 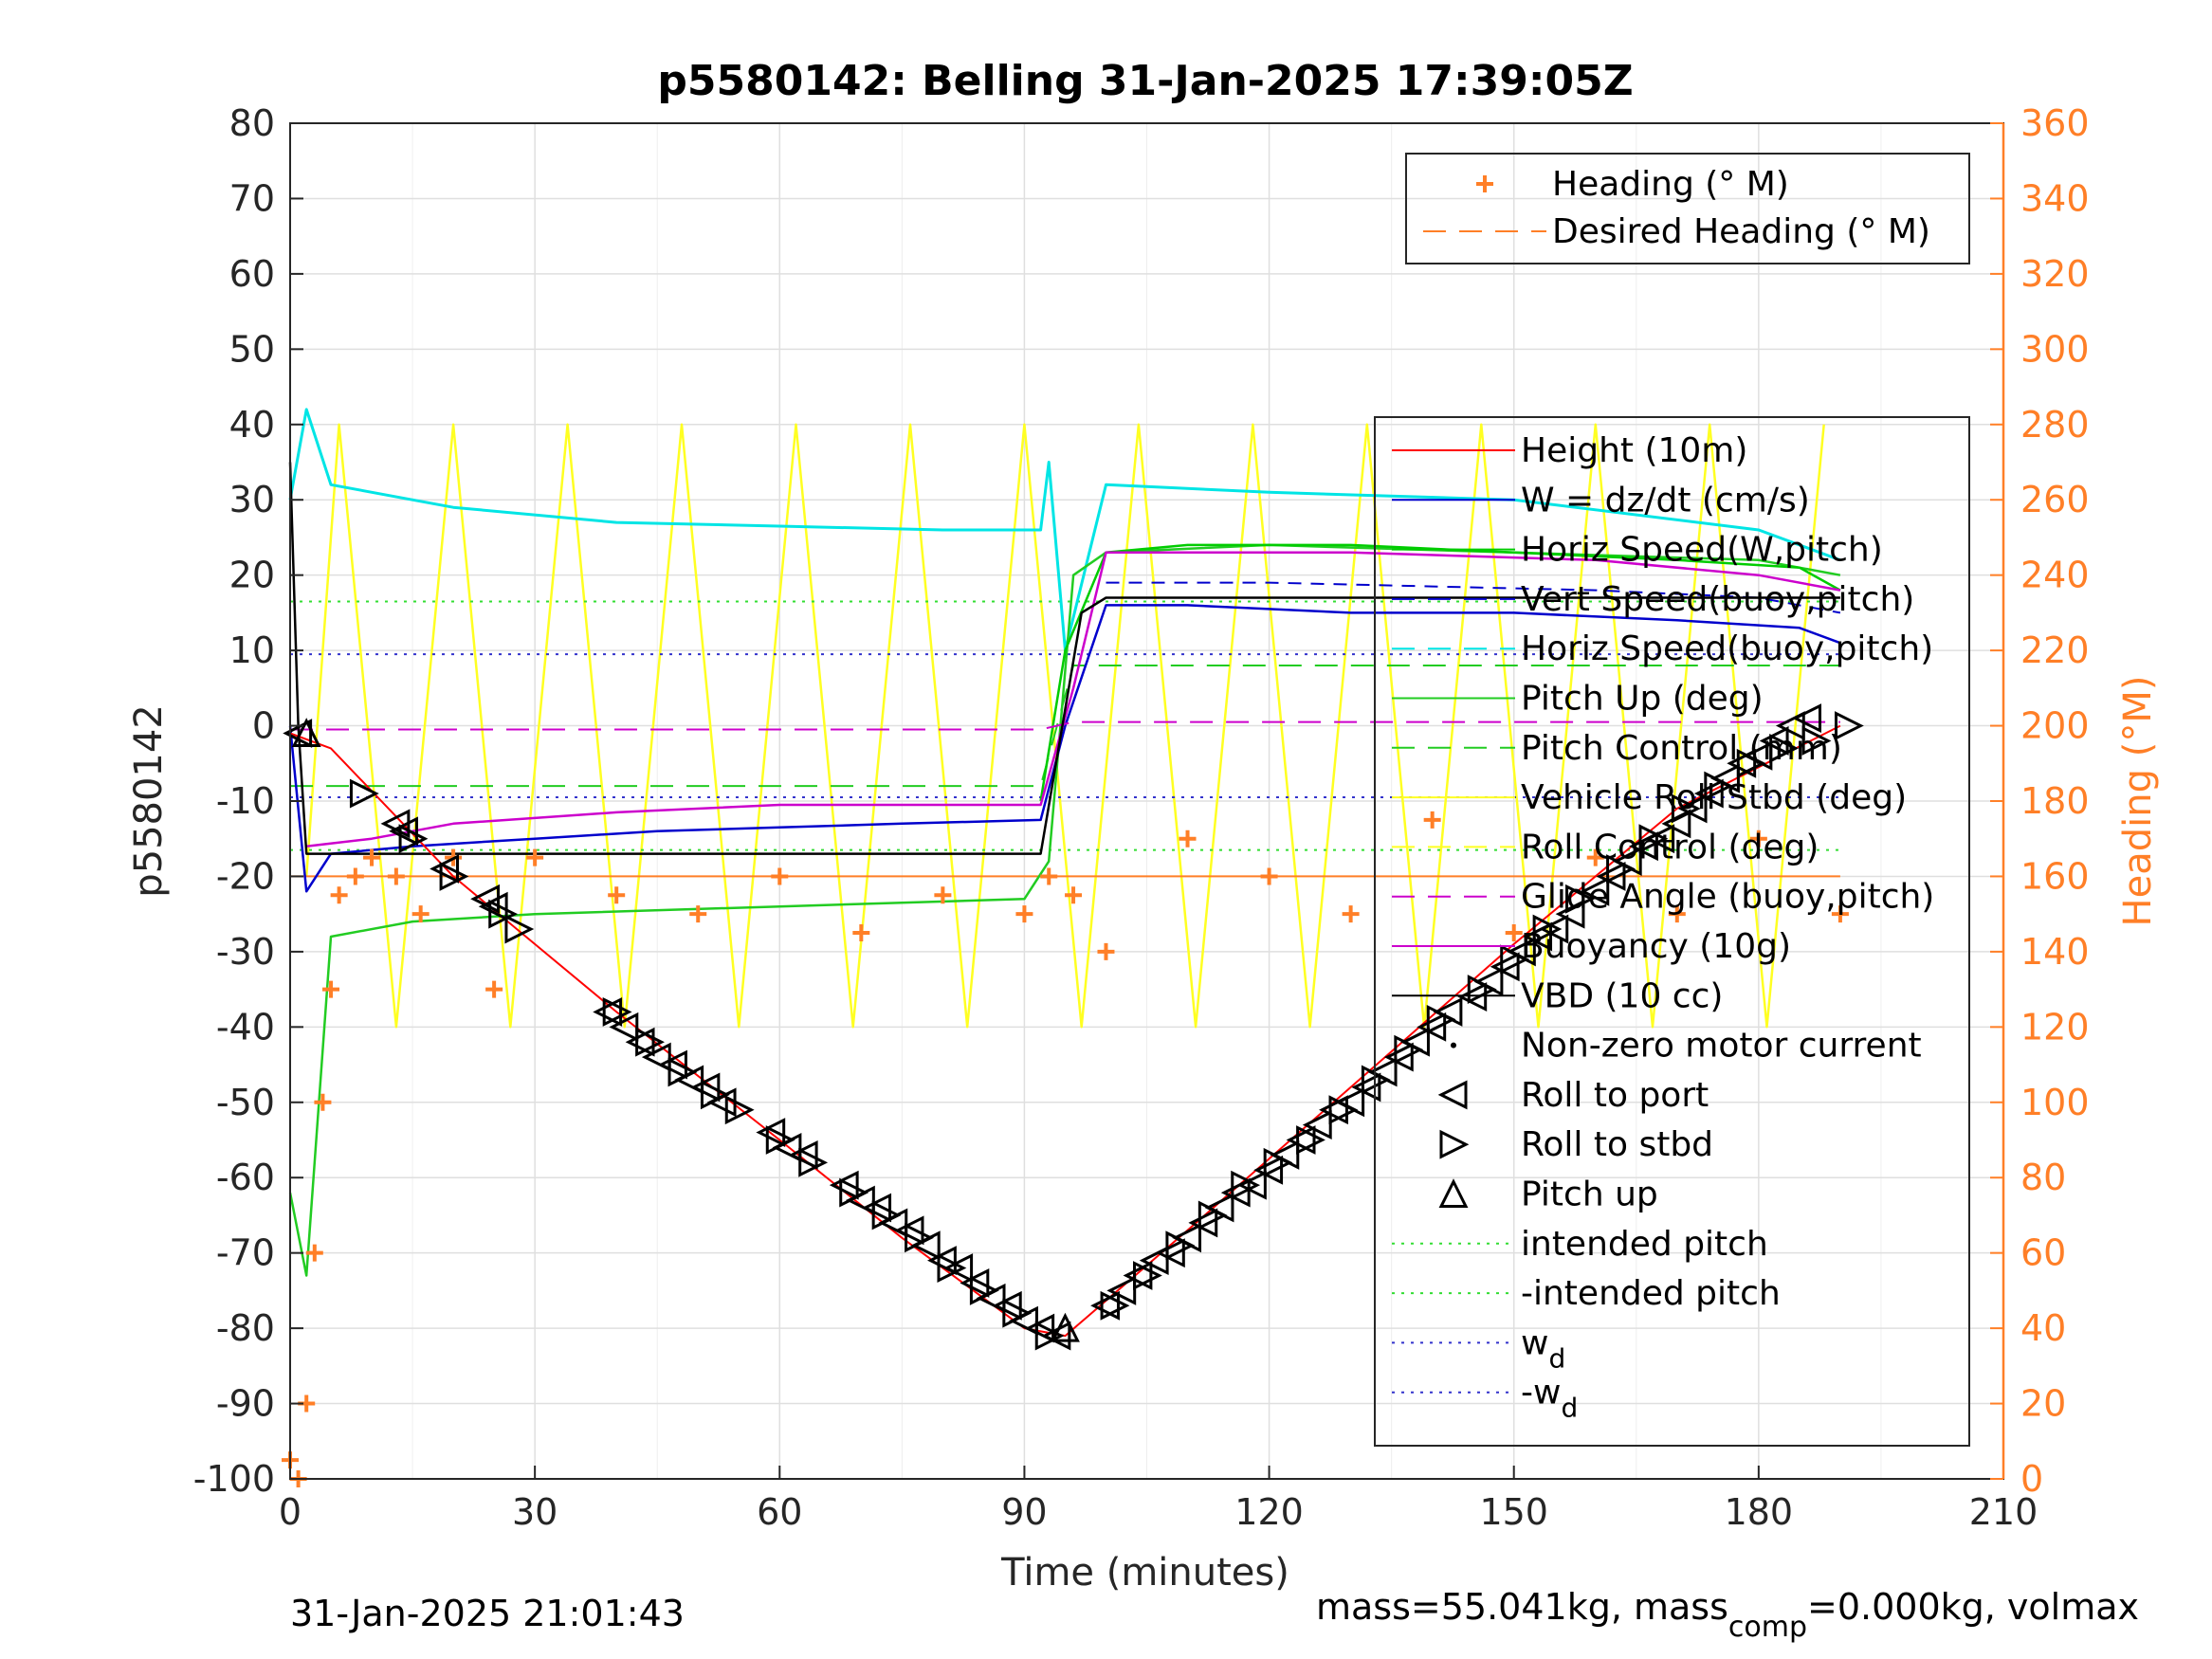 What do you see at coordinates (1634, 450) in the screenshot?
I see `legend-label-text: Height (10m)` at bounding box center [1634, 450].